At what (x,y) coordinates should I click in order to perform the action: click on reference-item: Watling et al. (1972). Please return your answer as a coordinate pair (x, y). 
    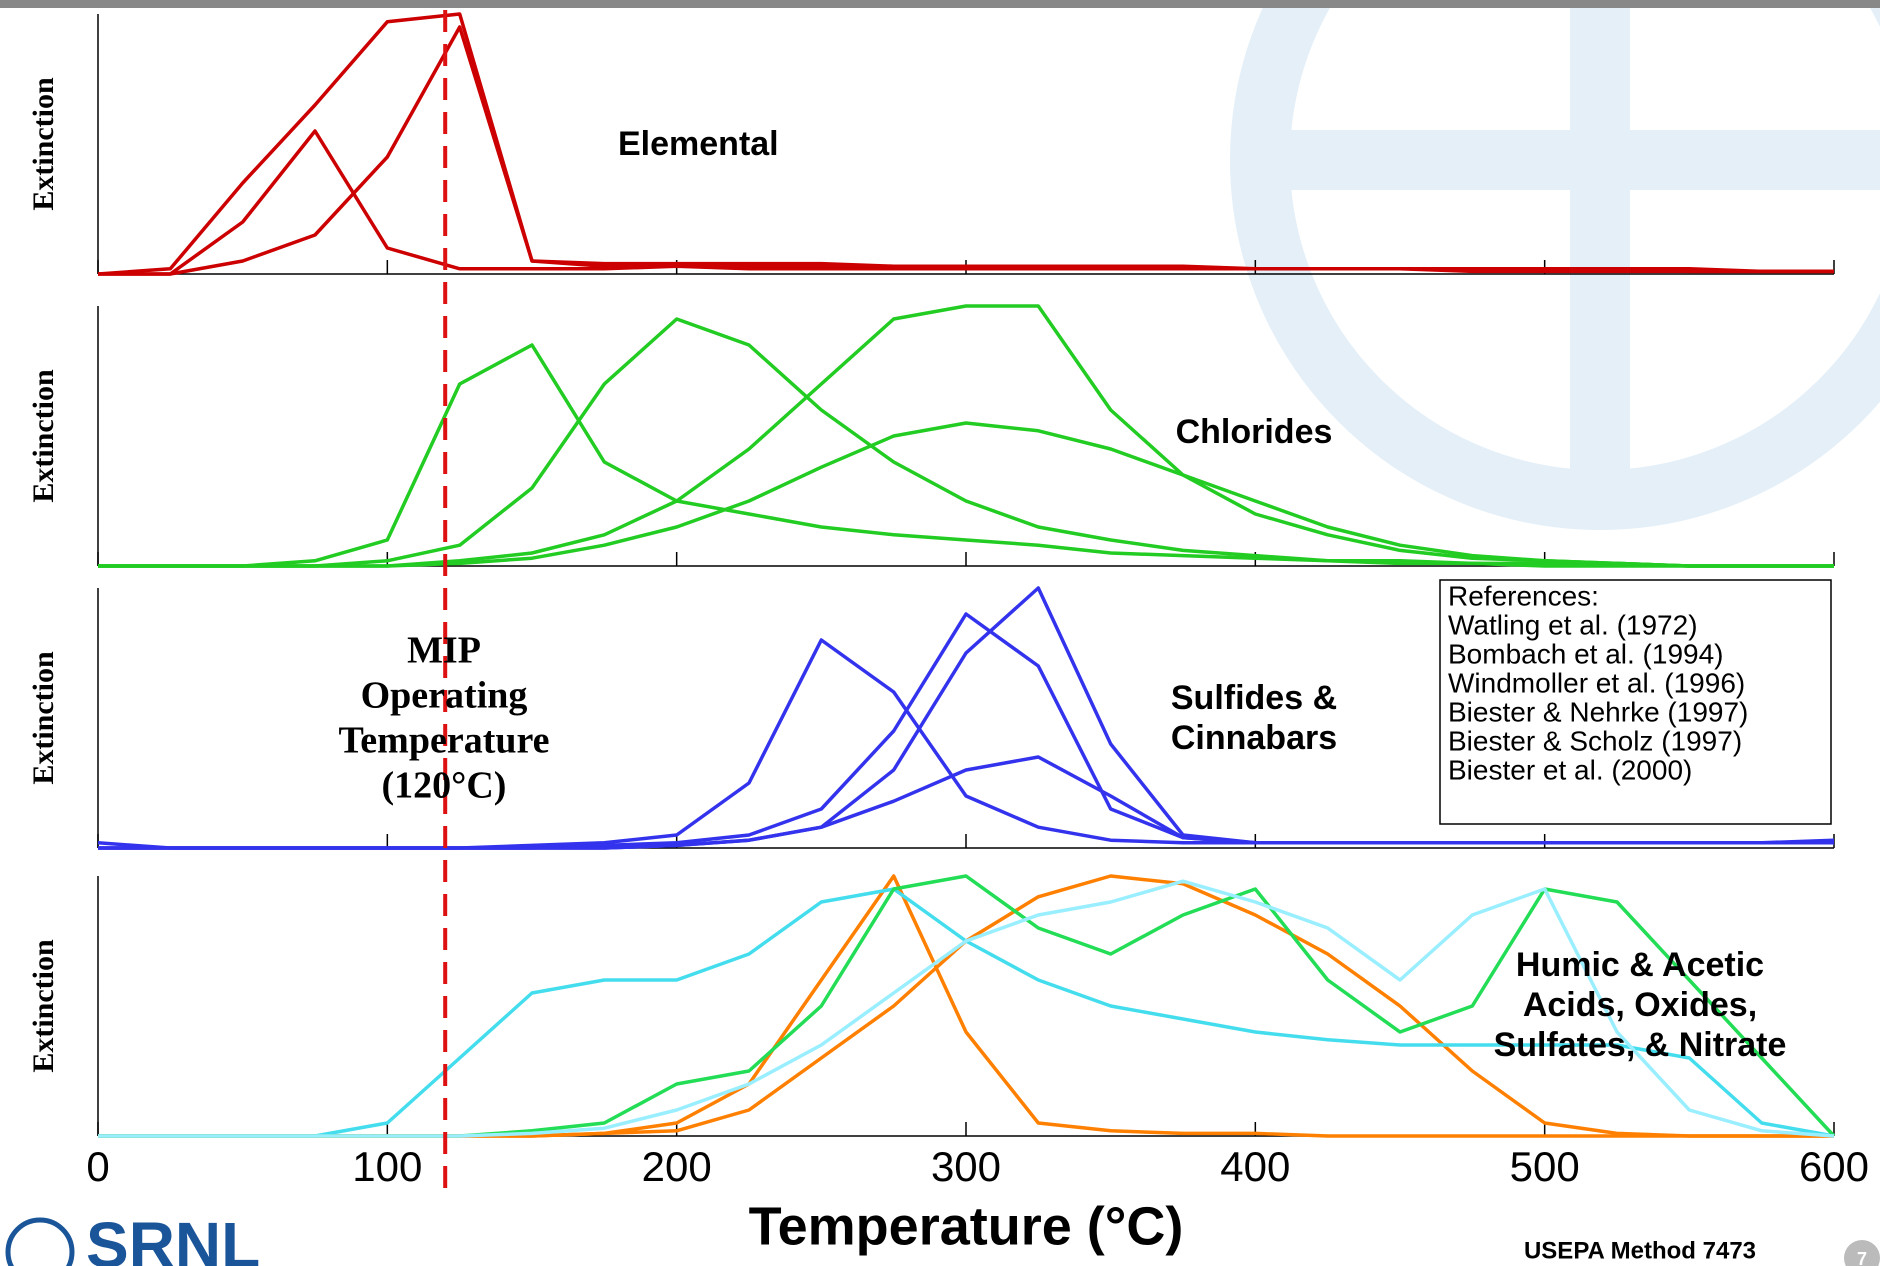
    Looking at the image, I should click on (1573, 624).